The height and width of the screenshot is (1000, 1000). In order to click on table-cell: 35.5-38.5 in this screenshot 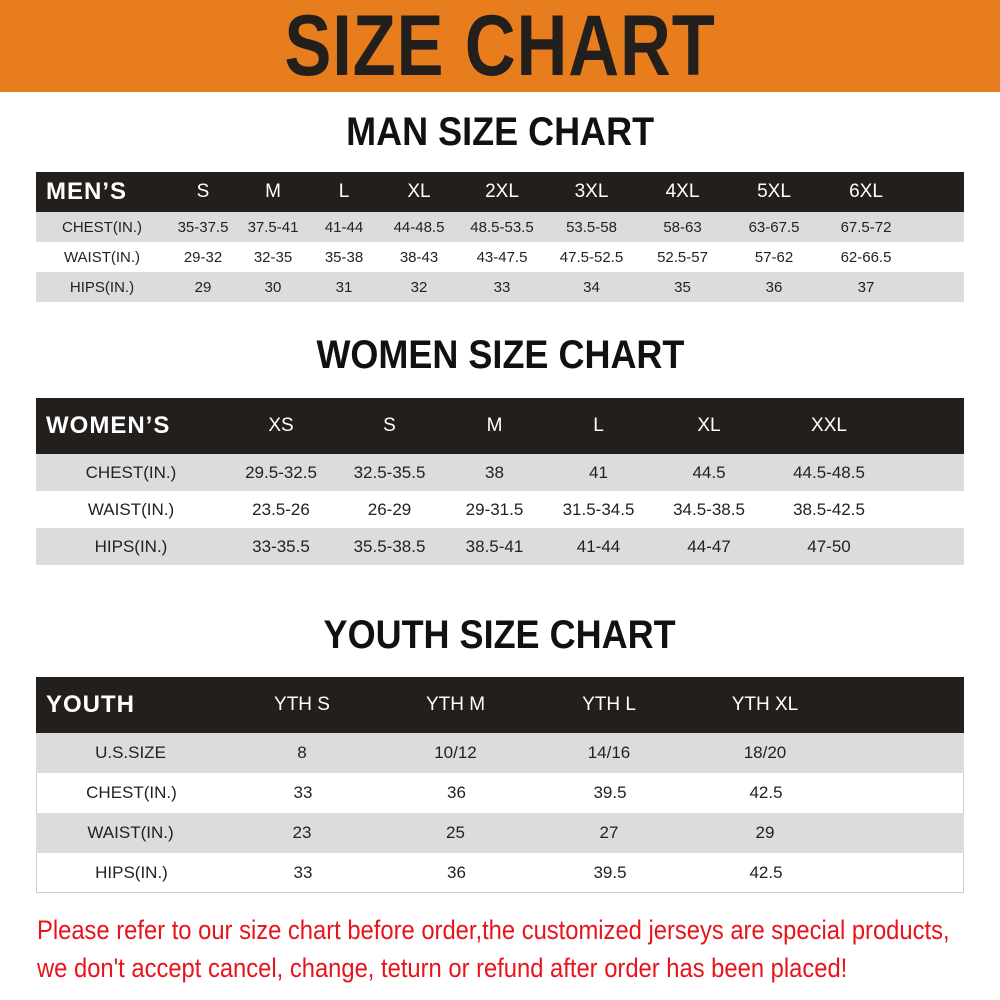, I will do `click(389, 546)`.